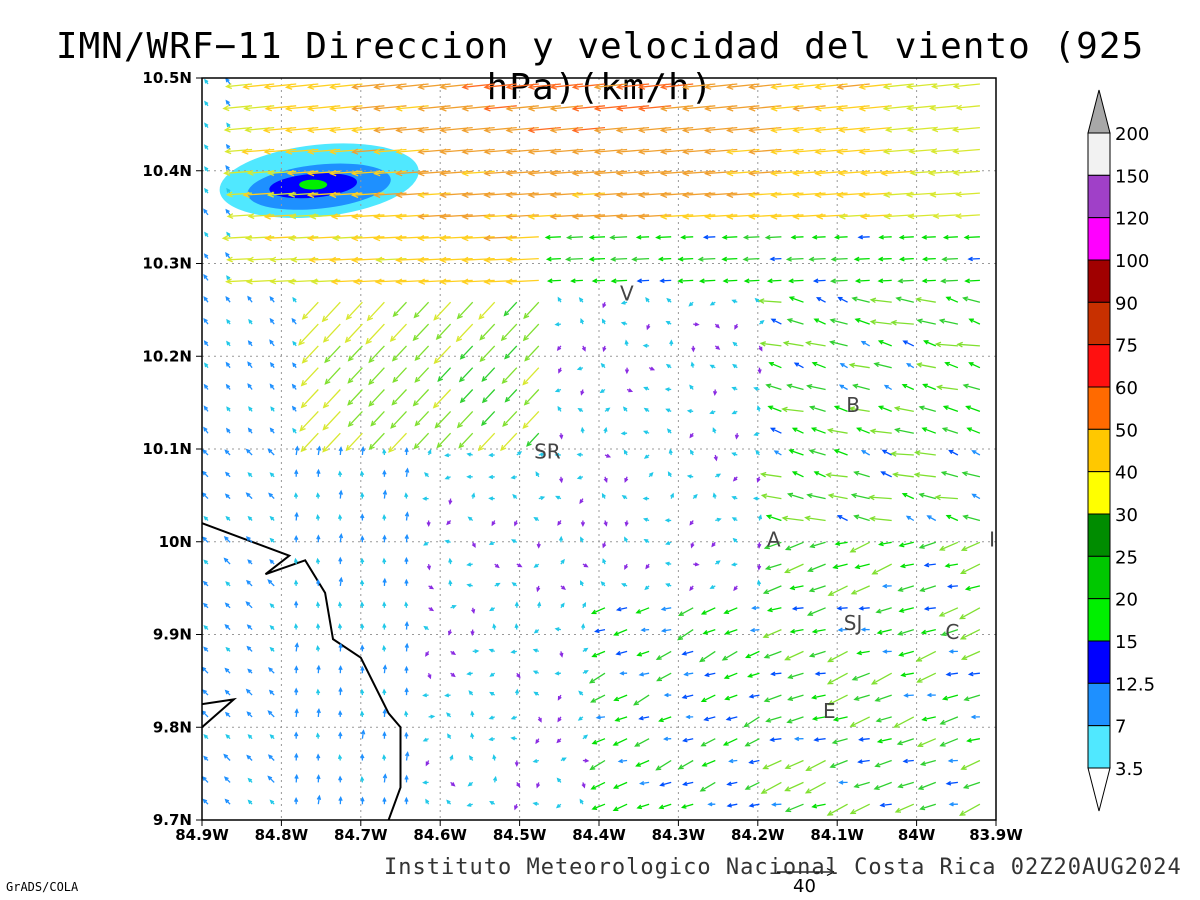 The image size is (1200, 900). I want to click on legend-label: 3.5, so click(1129, 769).